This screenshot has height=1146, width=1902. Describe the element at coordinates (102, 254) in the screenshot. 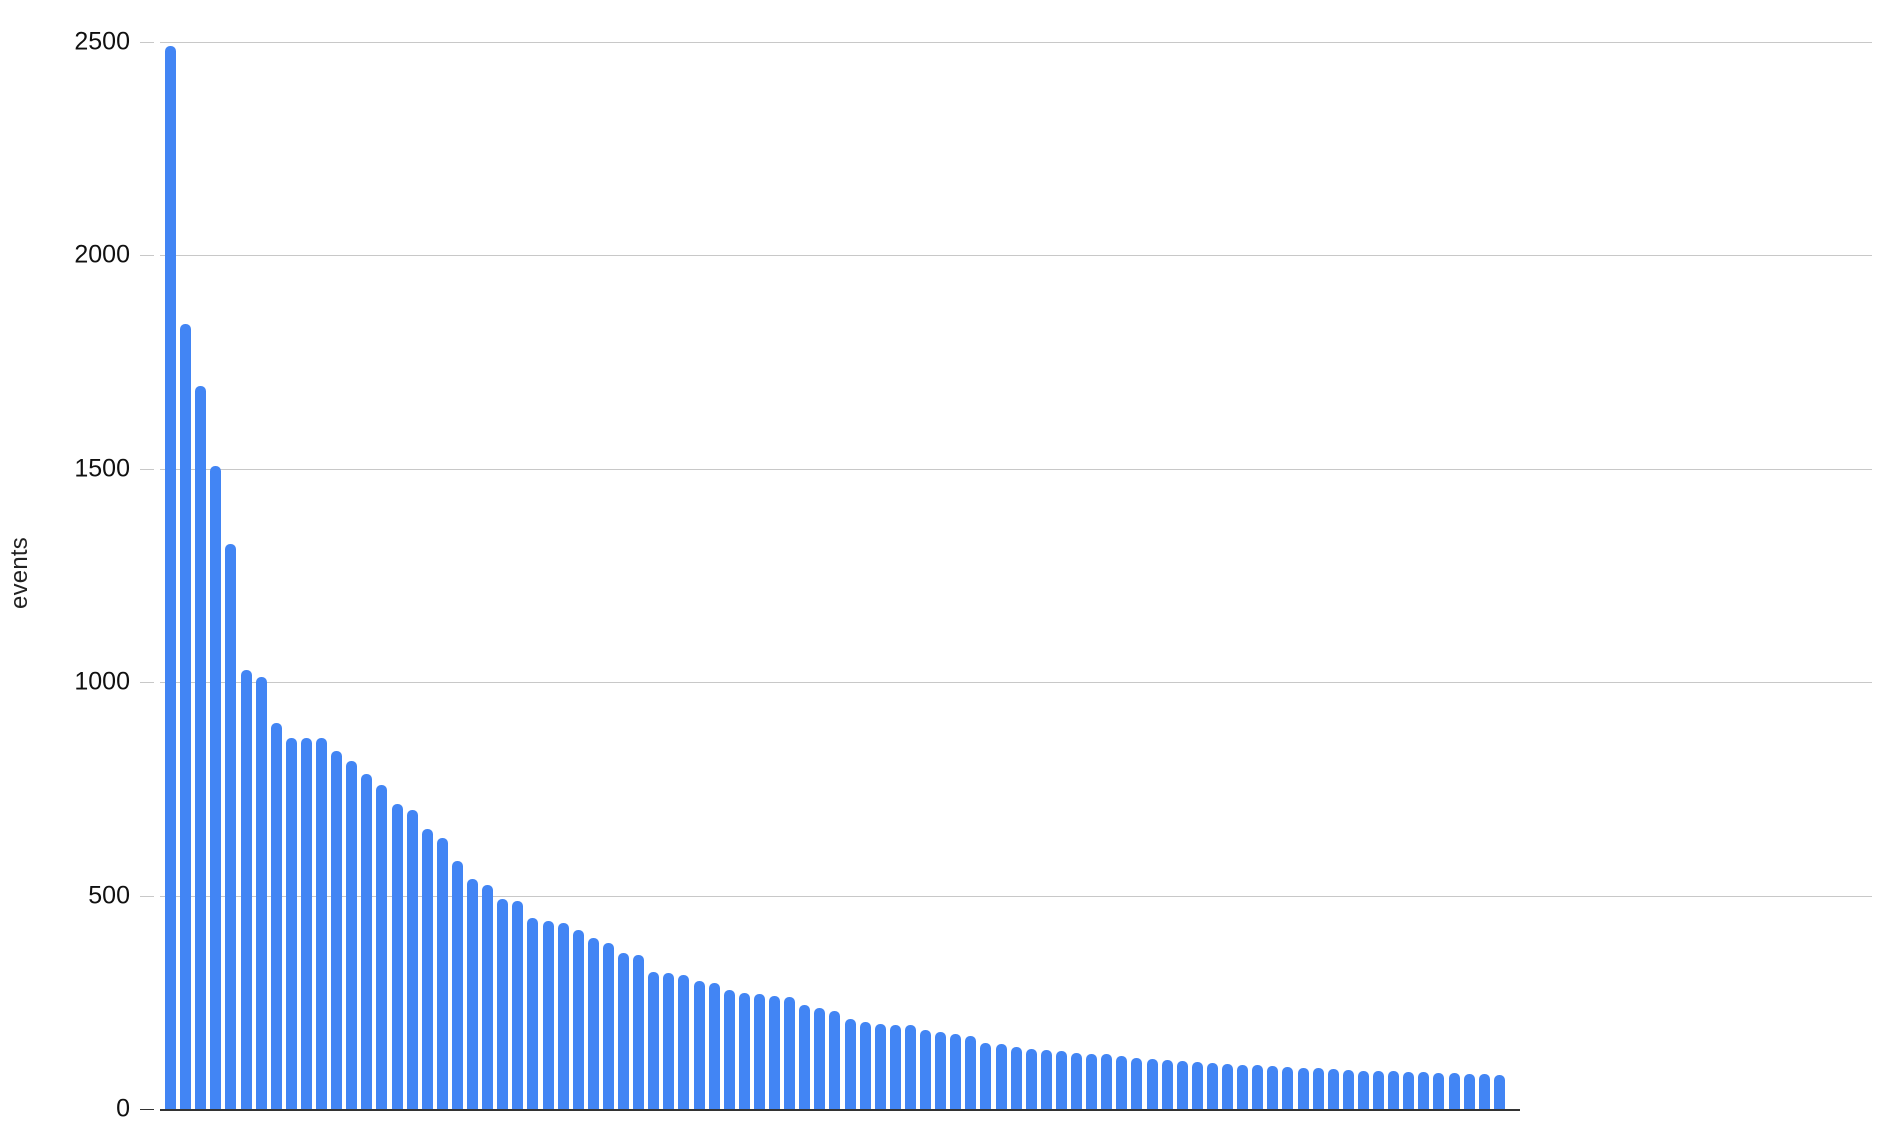

I see `y-axis-tick-label: 2000` at that location.